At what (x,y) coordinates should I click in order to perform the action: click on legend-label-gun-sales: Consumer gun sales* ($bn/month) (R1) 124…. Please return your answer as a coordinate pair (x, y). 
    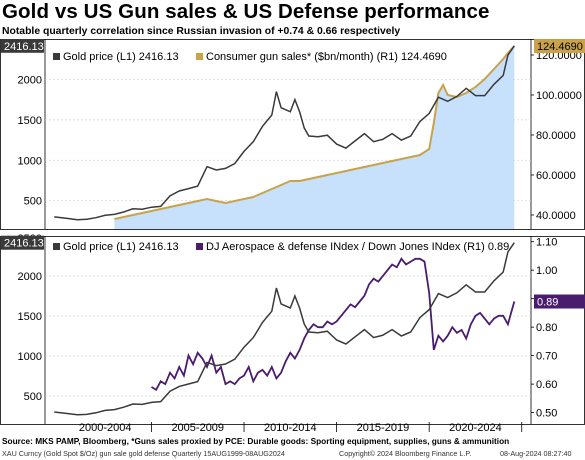
    Looking at the image, I should click on (326, 57).